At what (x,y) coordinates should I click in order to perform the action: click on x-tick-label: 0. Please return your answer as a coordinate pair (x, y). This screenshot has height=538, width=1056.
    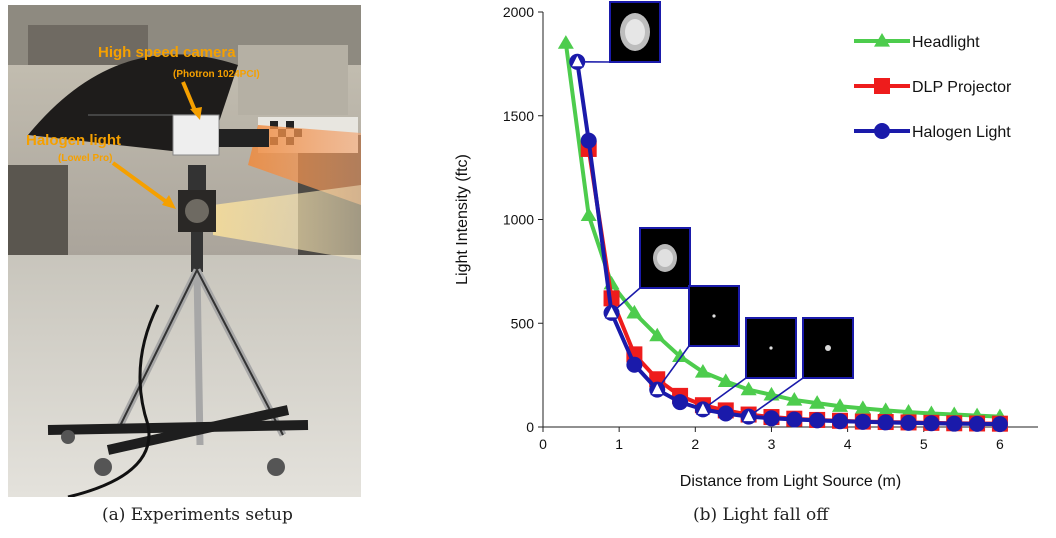
    Looking at the image, I should click on (543, 444).